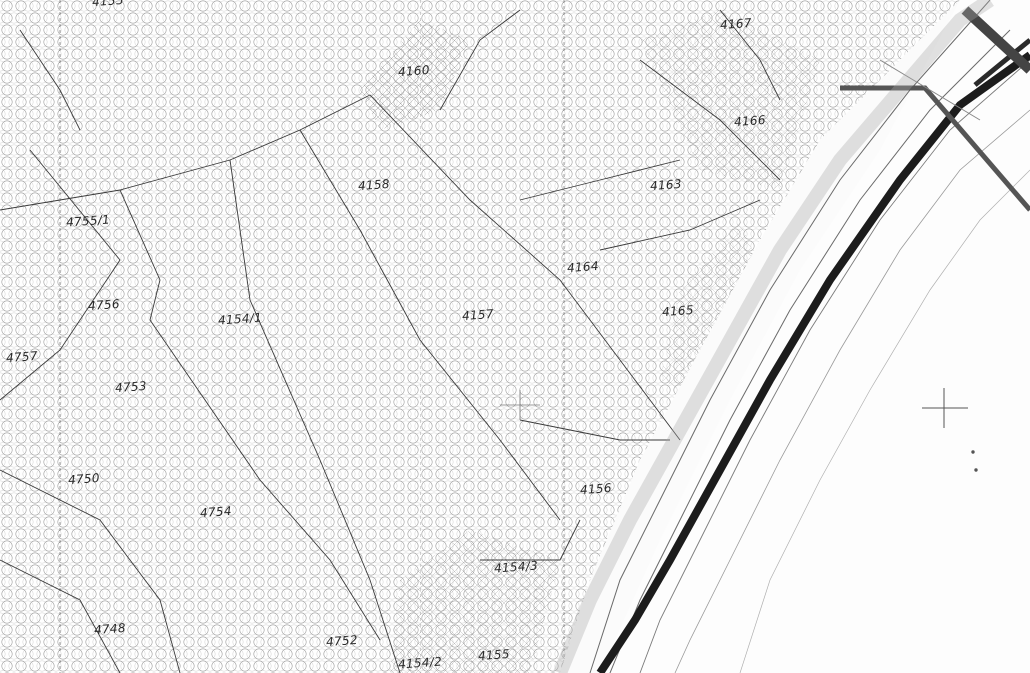  What do you see at coordinates (104, 305) in the screenshot?
I see `parcel-label-4756: 4756` at bounding box center [104, 305].